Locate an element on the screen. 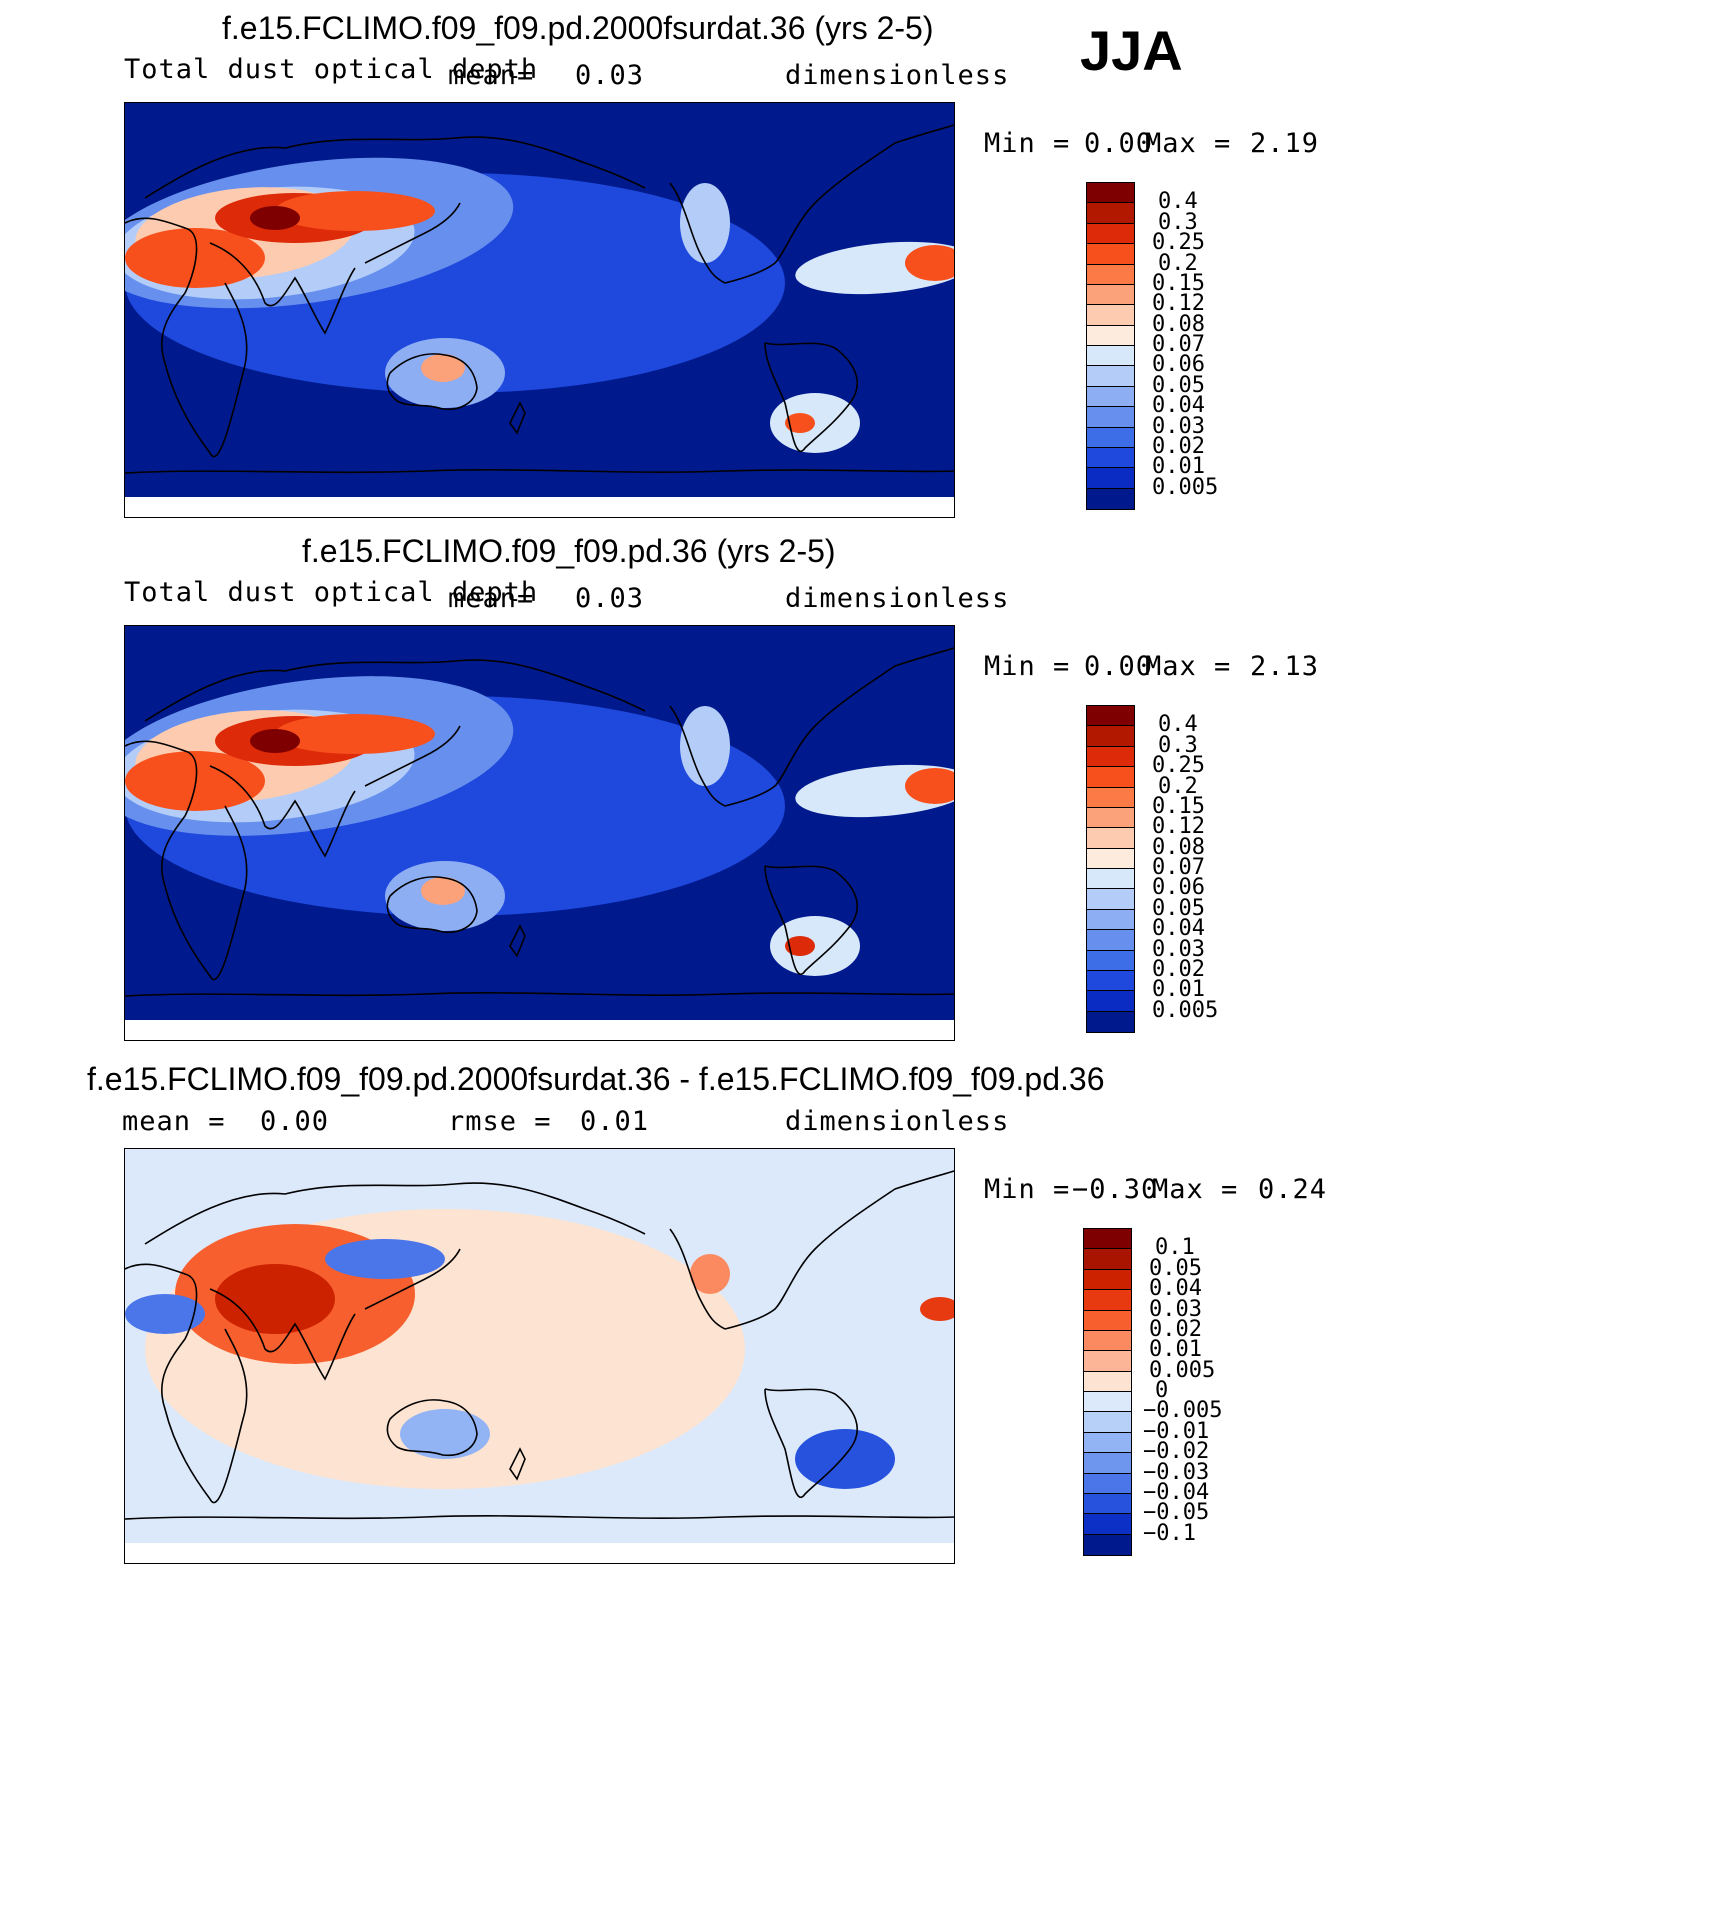 This screenshot has width=1710, height=1913. positive-atlantic is located at coordinates (937, 1309).